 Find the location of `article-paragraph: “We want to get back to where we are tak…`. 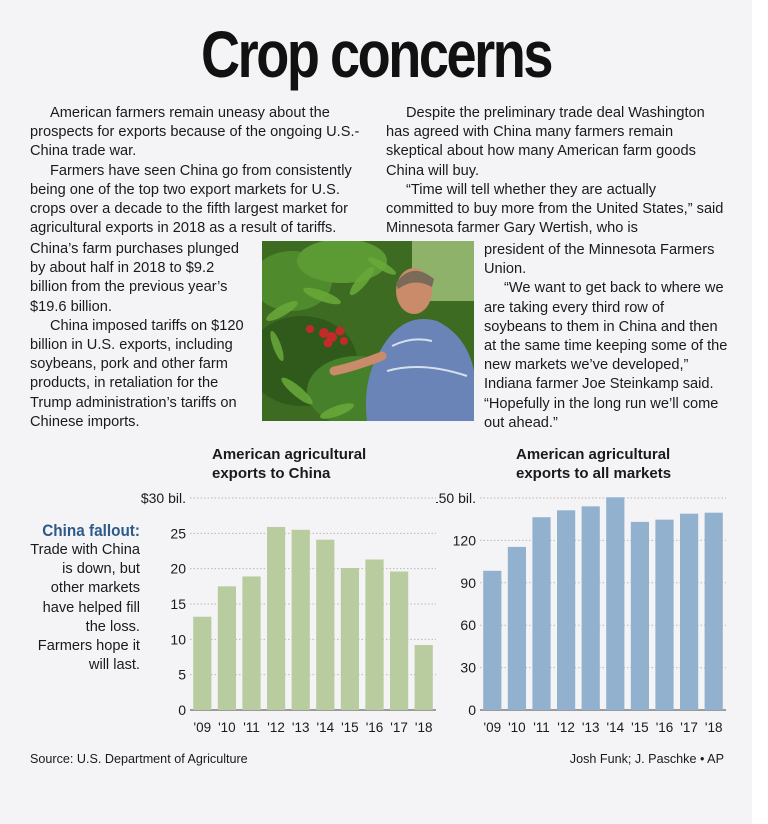

article-paragraph: “We want to get back to where we are tak… is located at coordinates (606, 355).